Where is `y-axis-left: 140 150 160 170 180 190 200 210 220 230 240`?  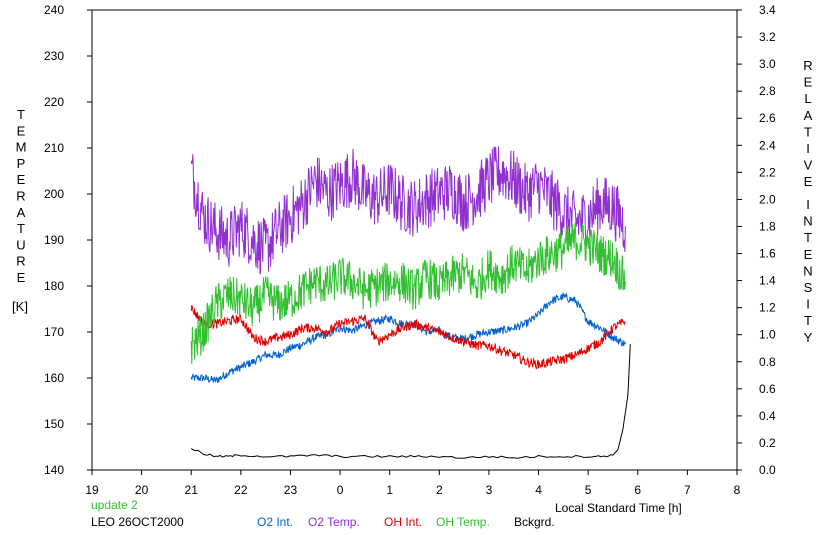
y-axis-left: 140 150 160 170 180 190 200 210 220 230 240 is located at coordinates (68, 240).